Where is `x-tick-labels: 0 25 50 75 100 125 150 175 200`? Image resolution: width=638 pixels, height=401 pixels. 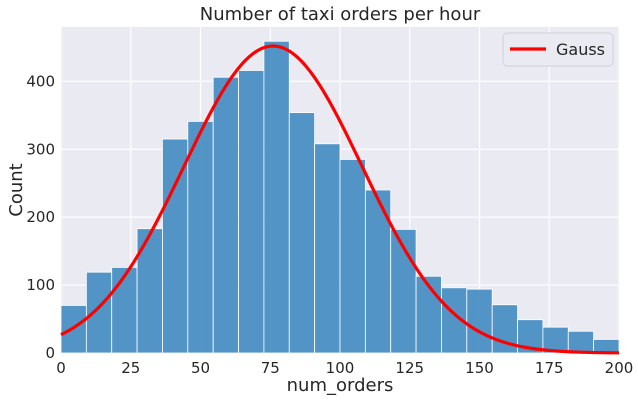
x-tick-labels: 0 25 50 75 100 125 150 175 200 is located at coordinates (344, 368).